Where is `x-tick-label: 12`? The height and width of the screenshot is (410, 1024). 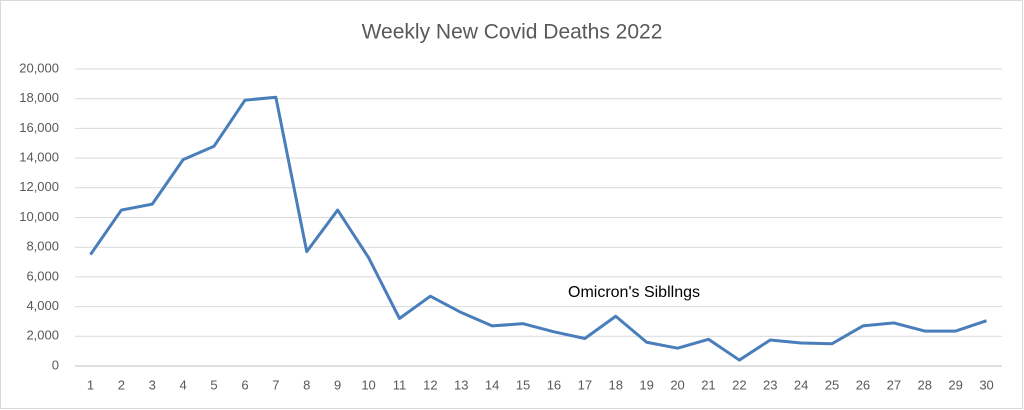
x-tick-label: 12 is located at coordinates (430, 384).